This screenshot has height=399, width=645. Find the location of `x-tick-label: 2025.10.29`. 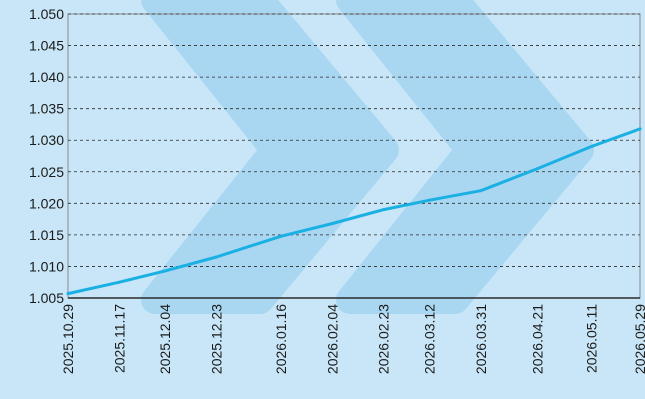

x-tick-label: 2025.10.29 is located at coordinates (68, 339).